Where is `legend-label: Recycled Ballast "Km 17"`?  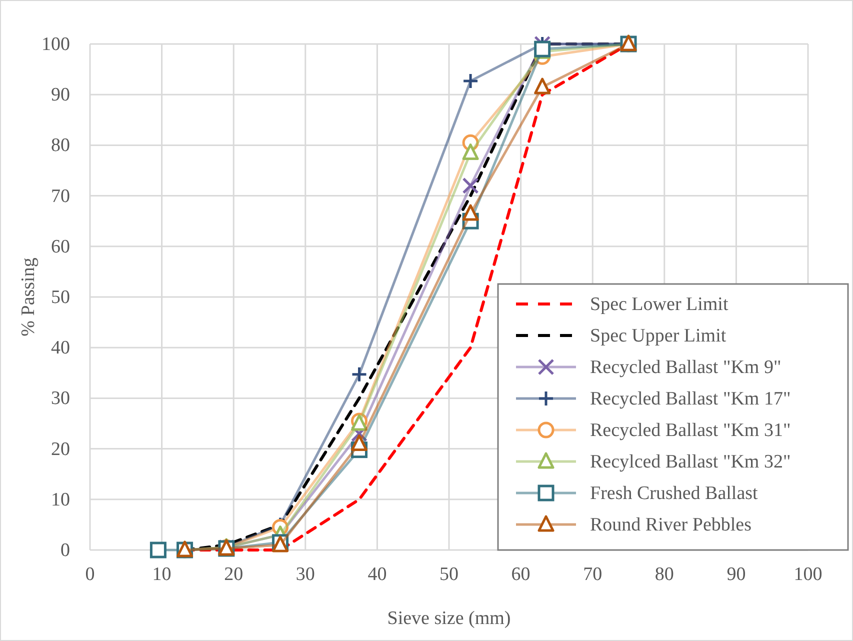
legend-label: Recycled Ballast "Km 17" is located at coordinates (690, 399).